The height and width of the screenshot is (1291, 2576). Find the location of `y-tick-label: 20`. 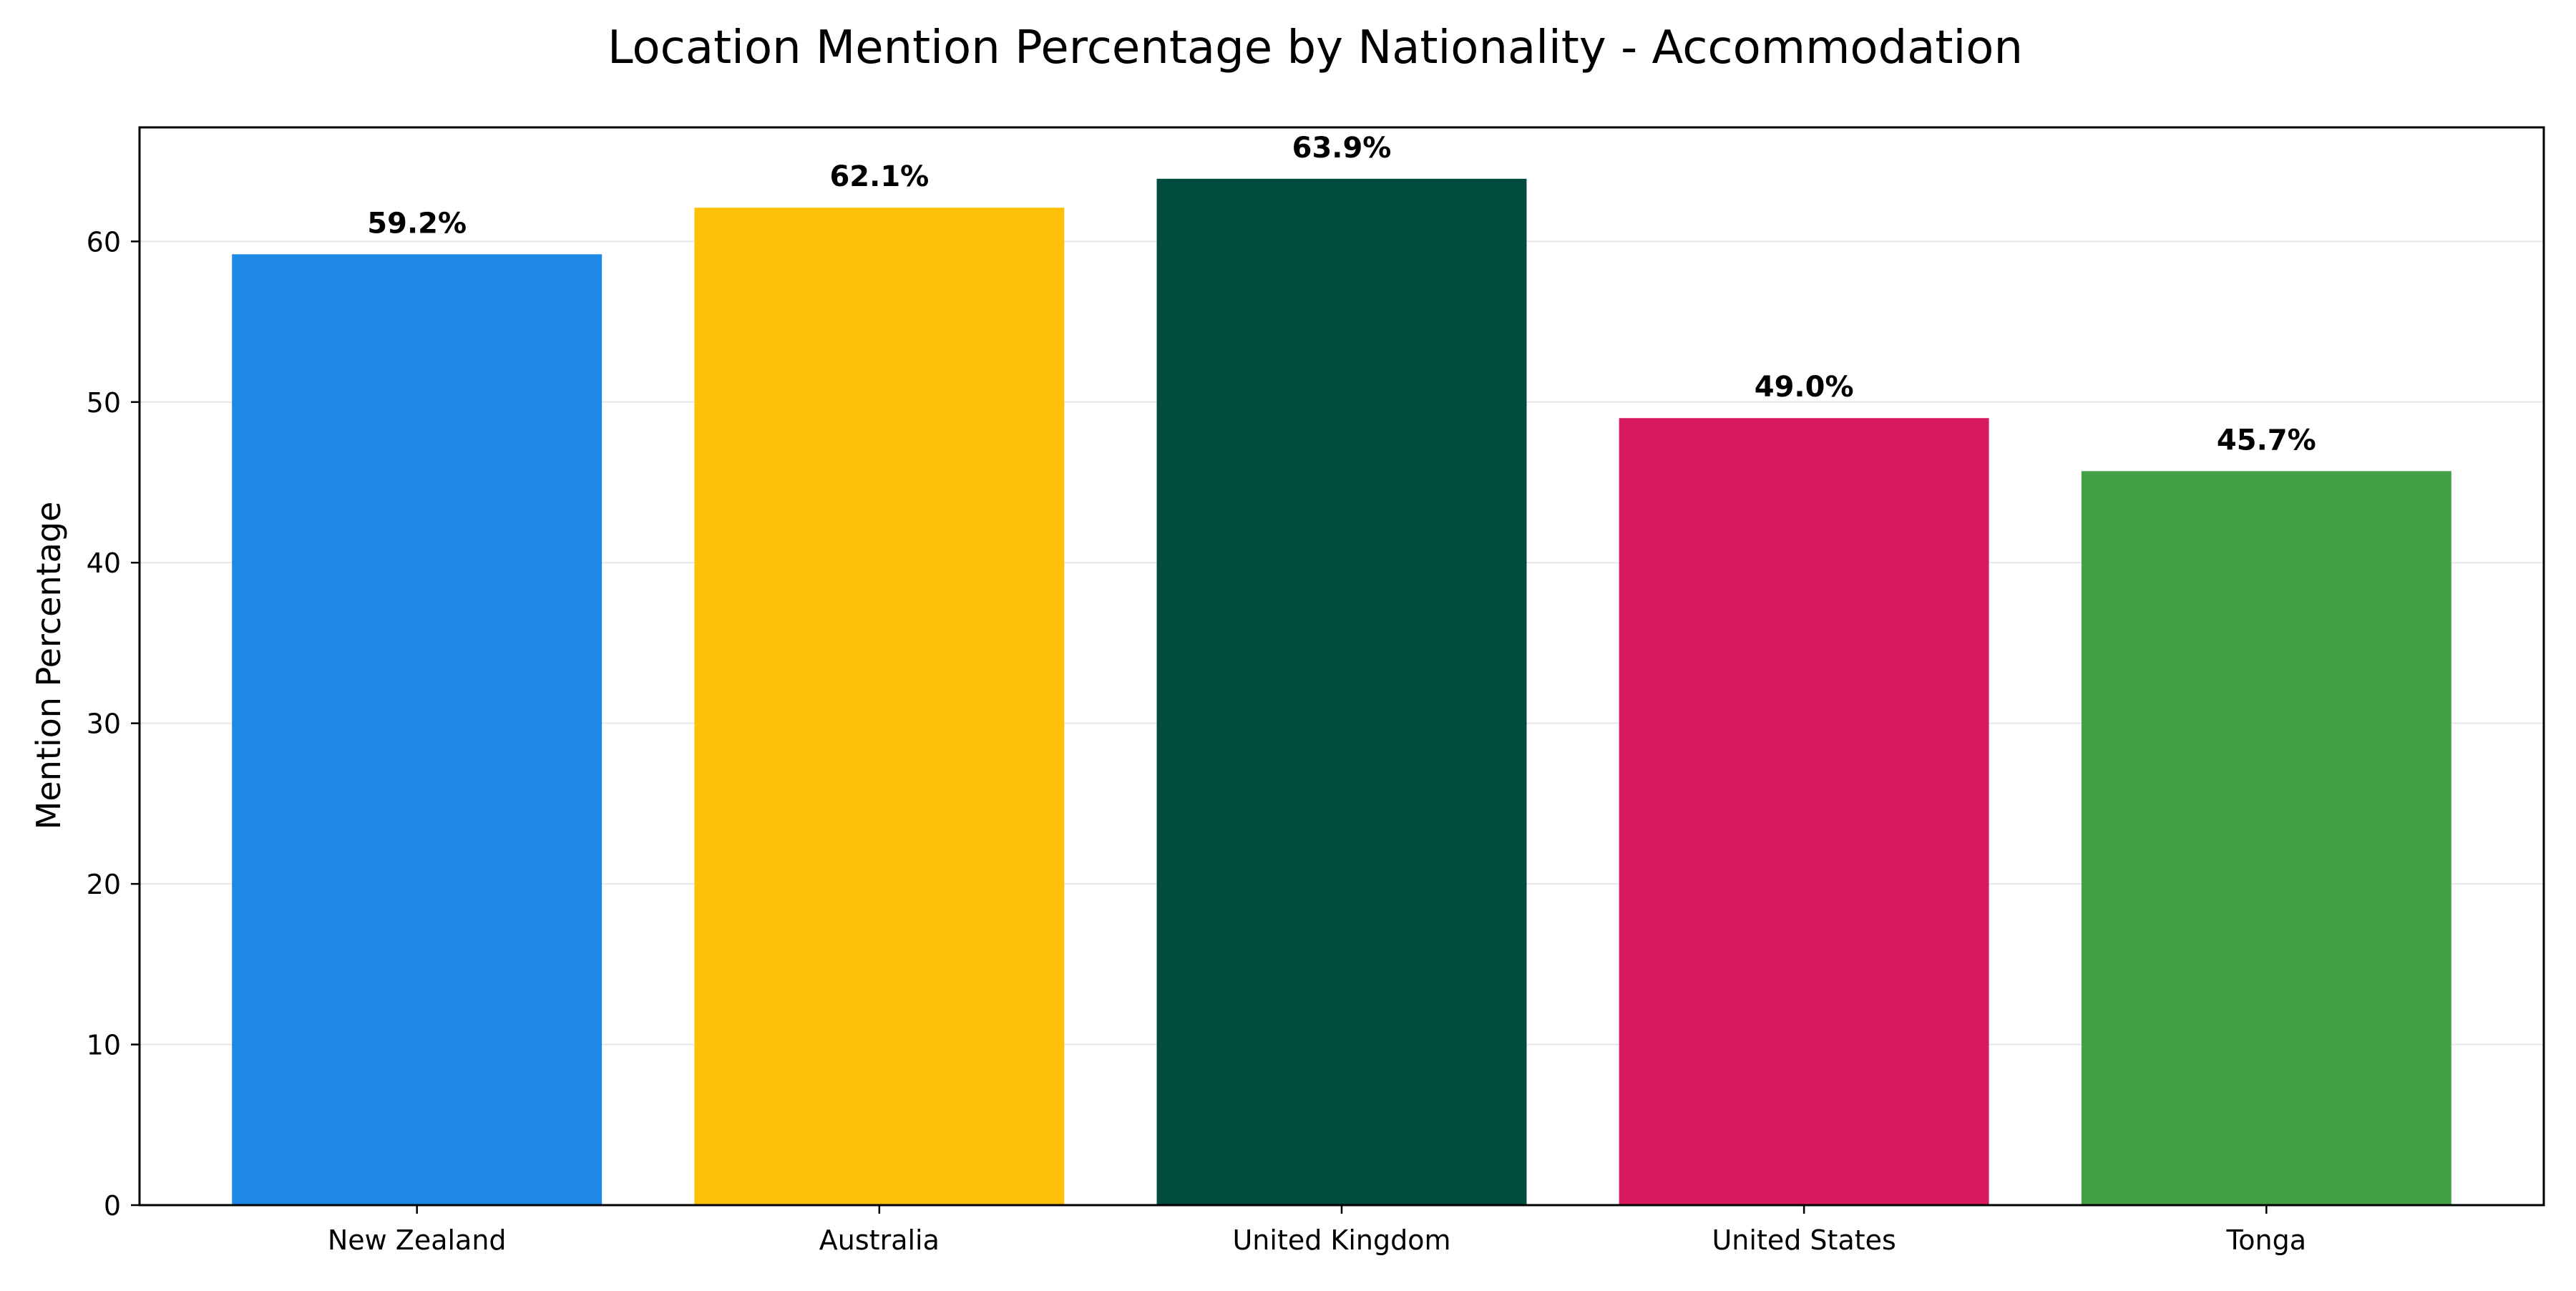

y-tick-label: 20 is located at coordinates (104, 884).